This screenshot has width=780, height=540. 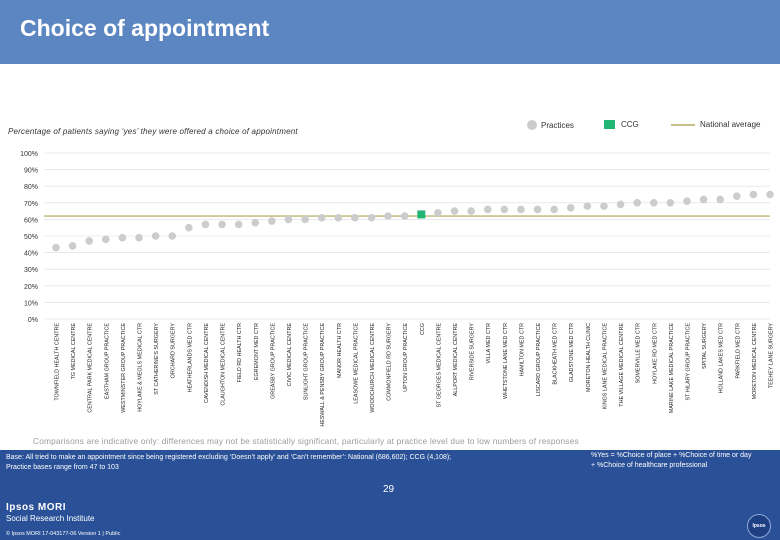 I want to click on category-label: LEASOWE MEDICAL PRACTICE, so click(x=356, y=363).